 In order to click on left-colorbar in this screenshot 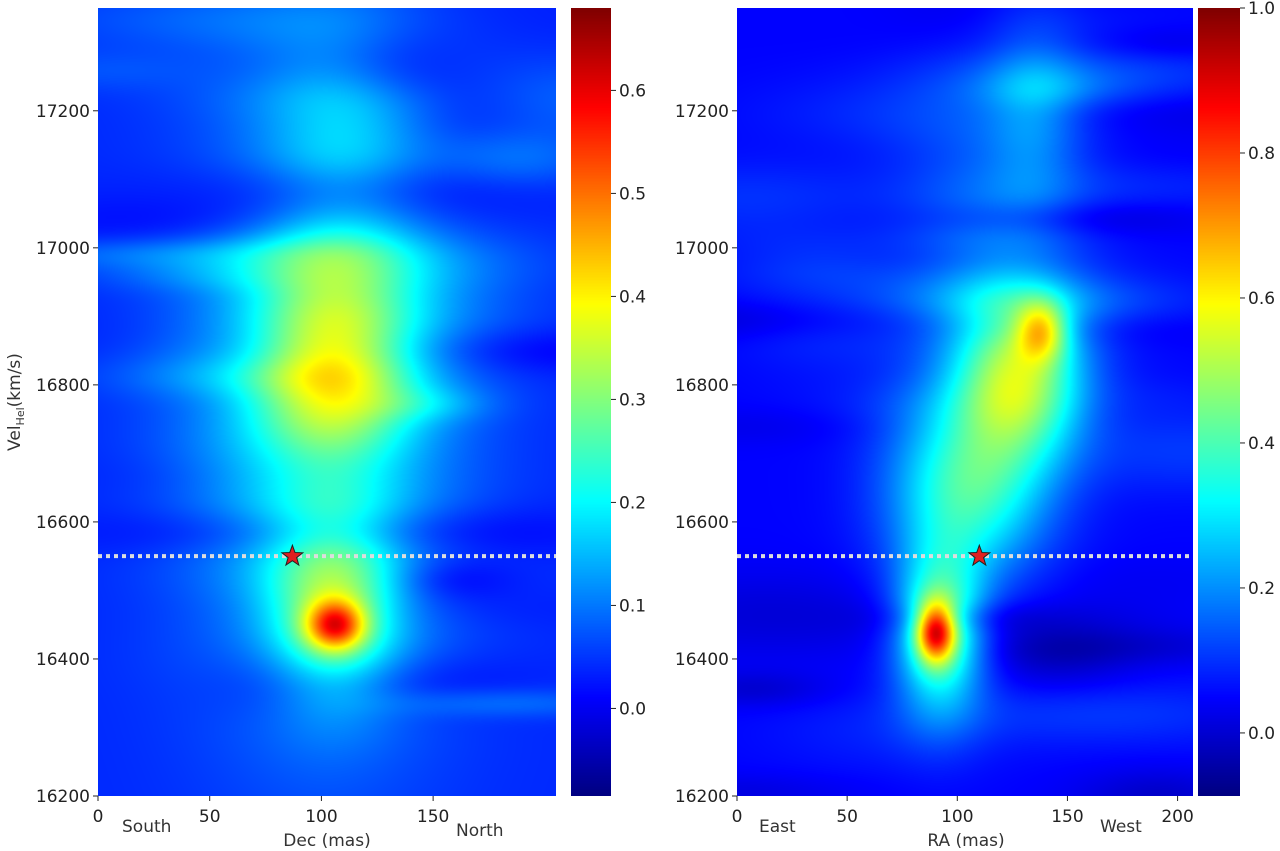, I will do `click(591, 402)`.